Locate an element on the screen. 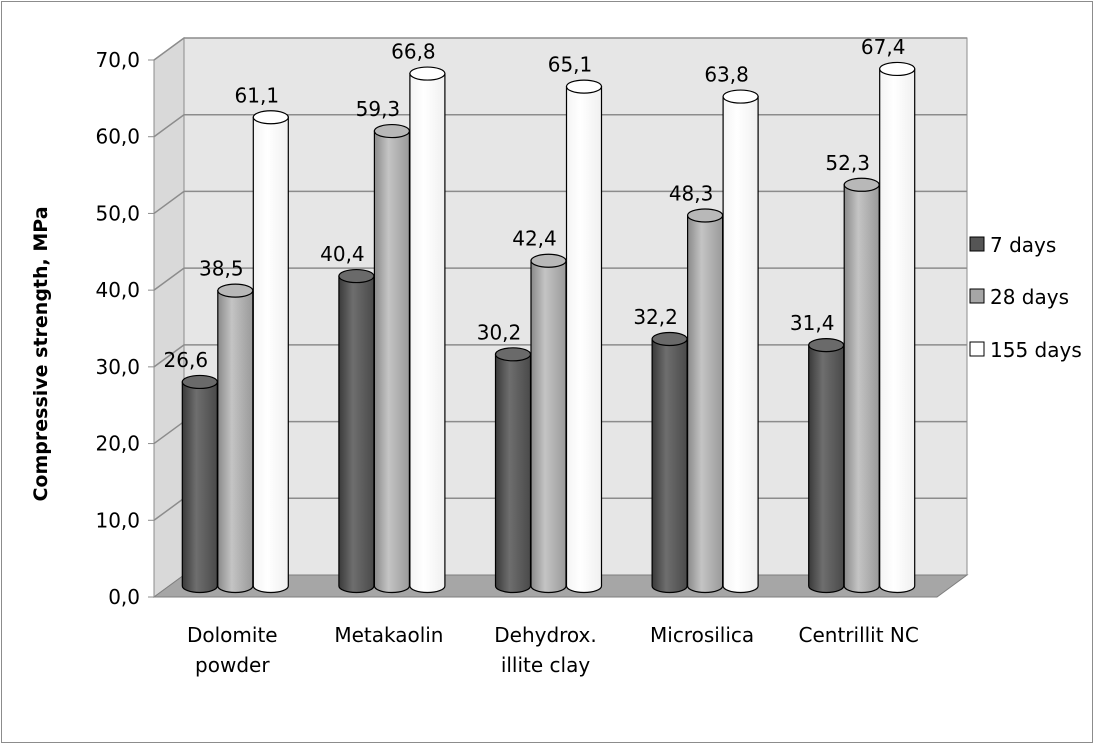 The image size is (1096, 746). data-label: 40,4 is located at coordinates (342, 254).